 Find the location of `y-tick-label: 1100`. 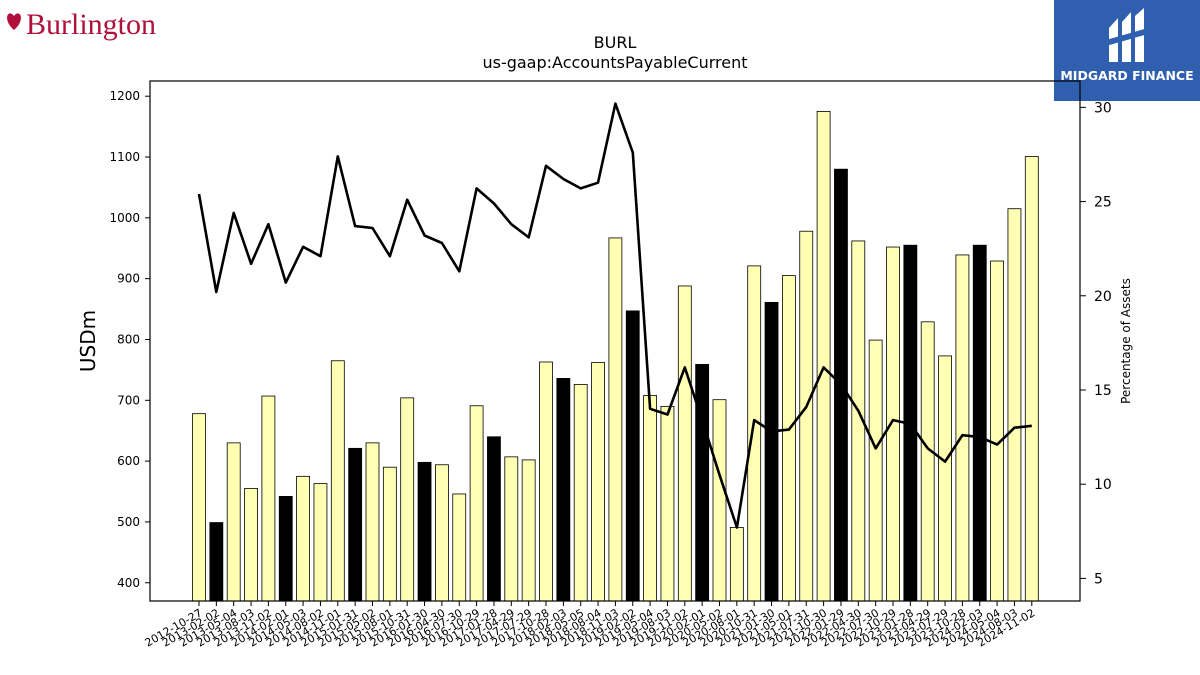

y-tick-label: 1100 is located at coordinates (124, 157).